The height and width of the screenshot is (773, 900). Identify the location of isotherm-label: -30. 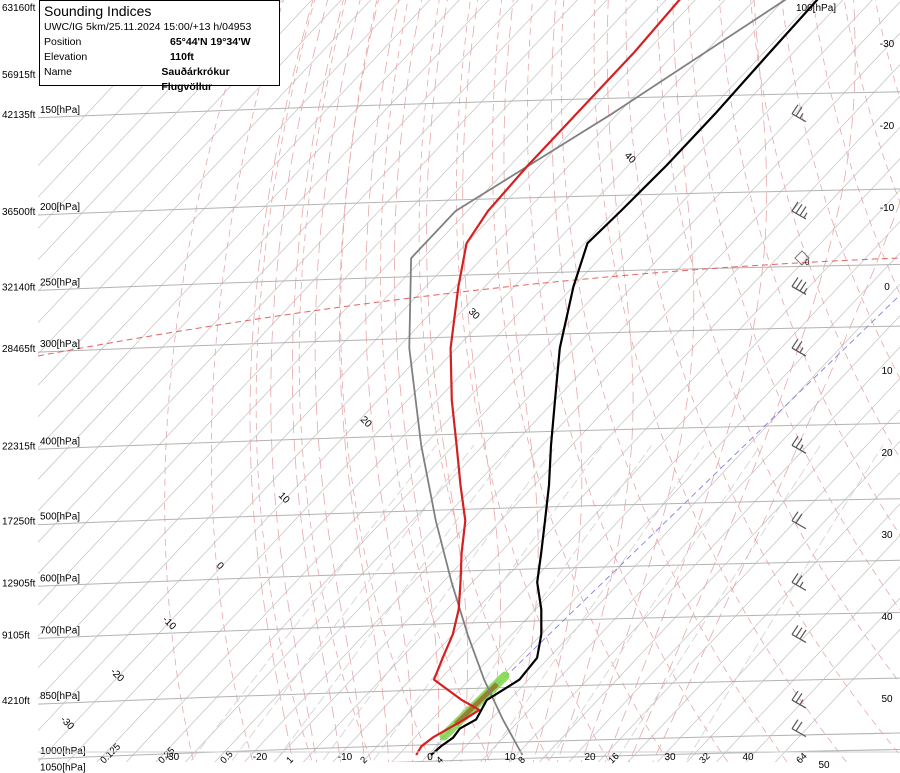
(67, 723).